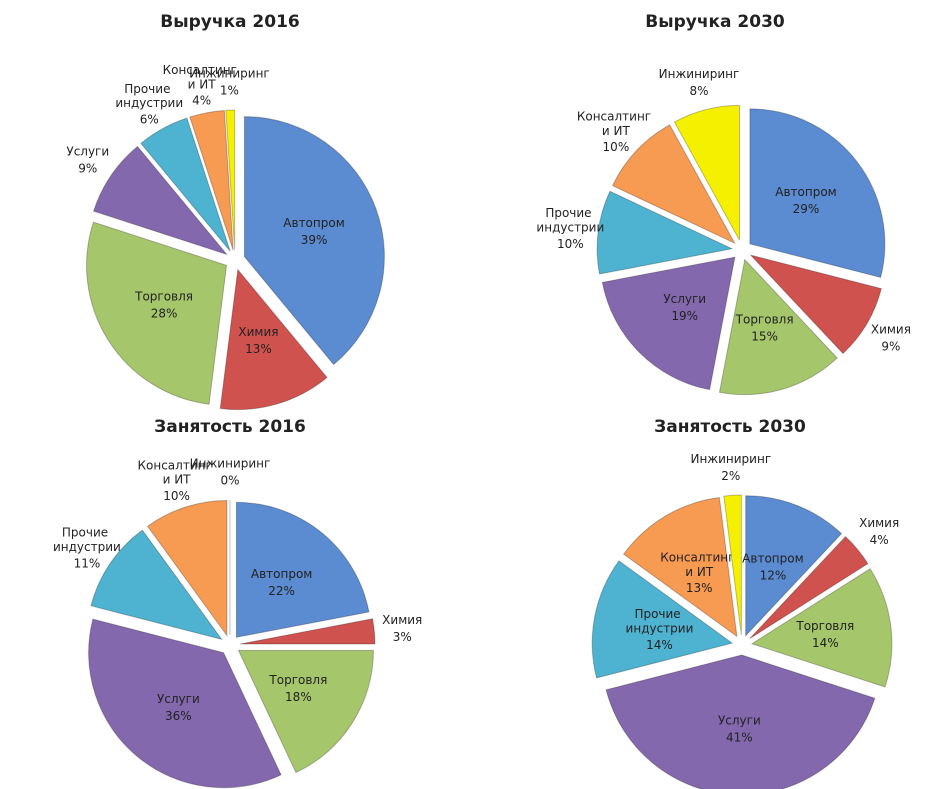 The image size is (929, 789). What do you see at coordinates (698, 91) in the screenshot?
I see `slice-value-label: 8%` at bounding box center [698, 91].